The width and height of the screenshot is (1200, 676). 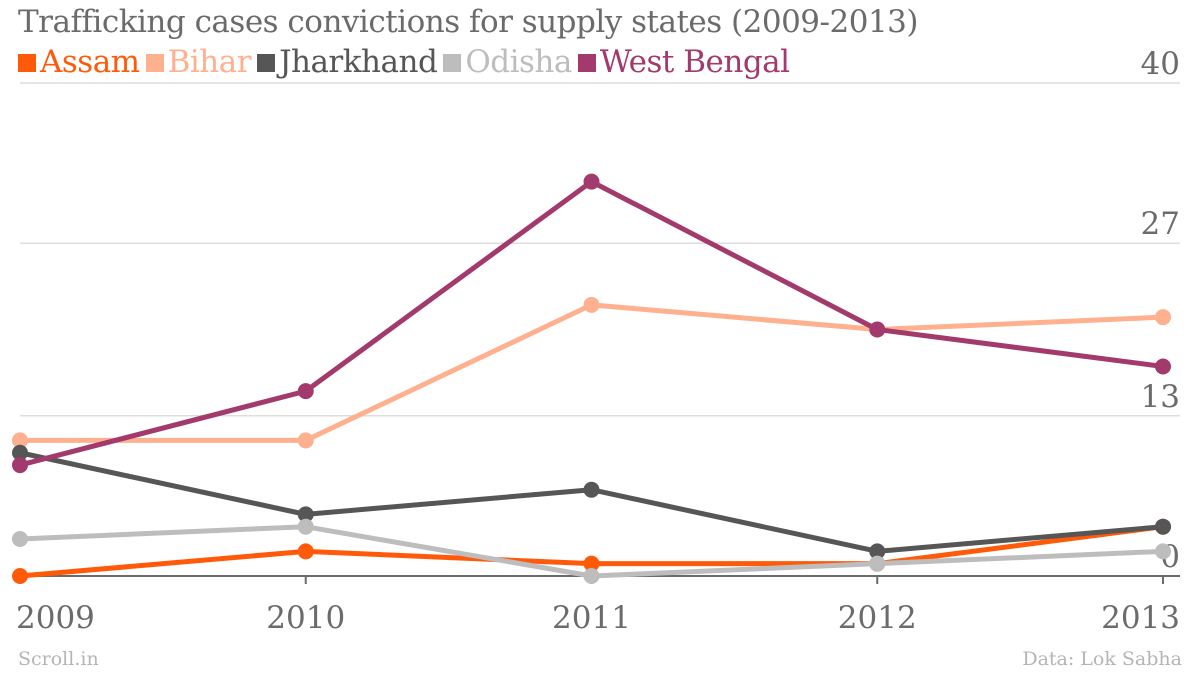 What do you see at coordinates (586, 63) in the screenshot?
I see `legend-swatch-west-bengal` at bounding box center [586, 63].